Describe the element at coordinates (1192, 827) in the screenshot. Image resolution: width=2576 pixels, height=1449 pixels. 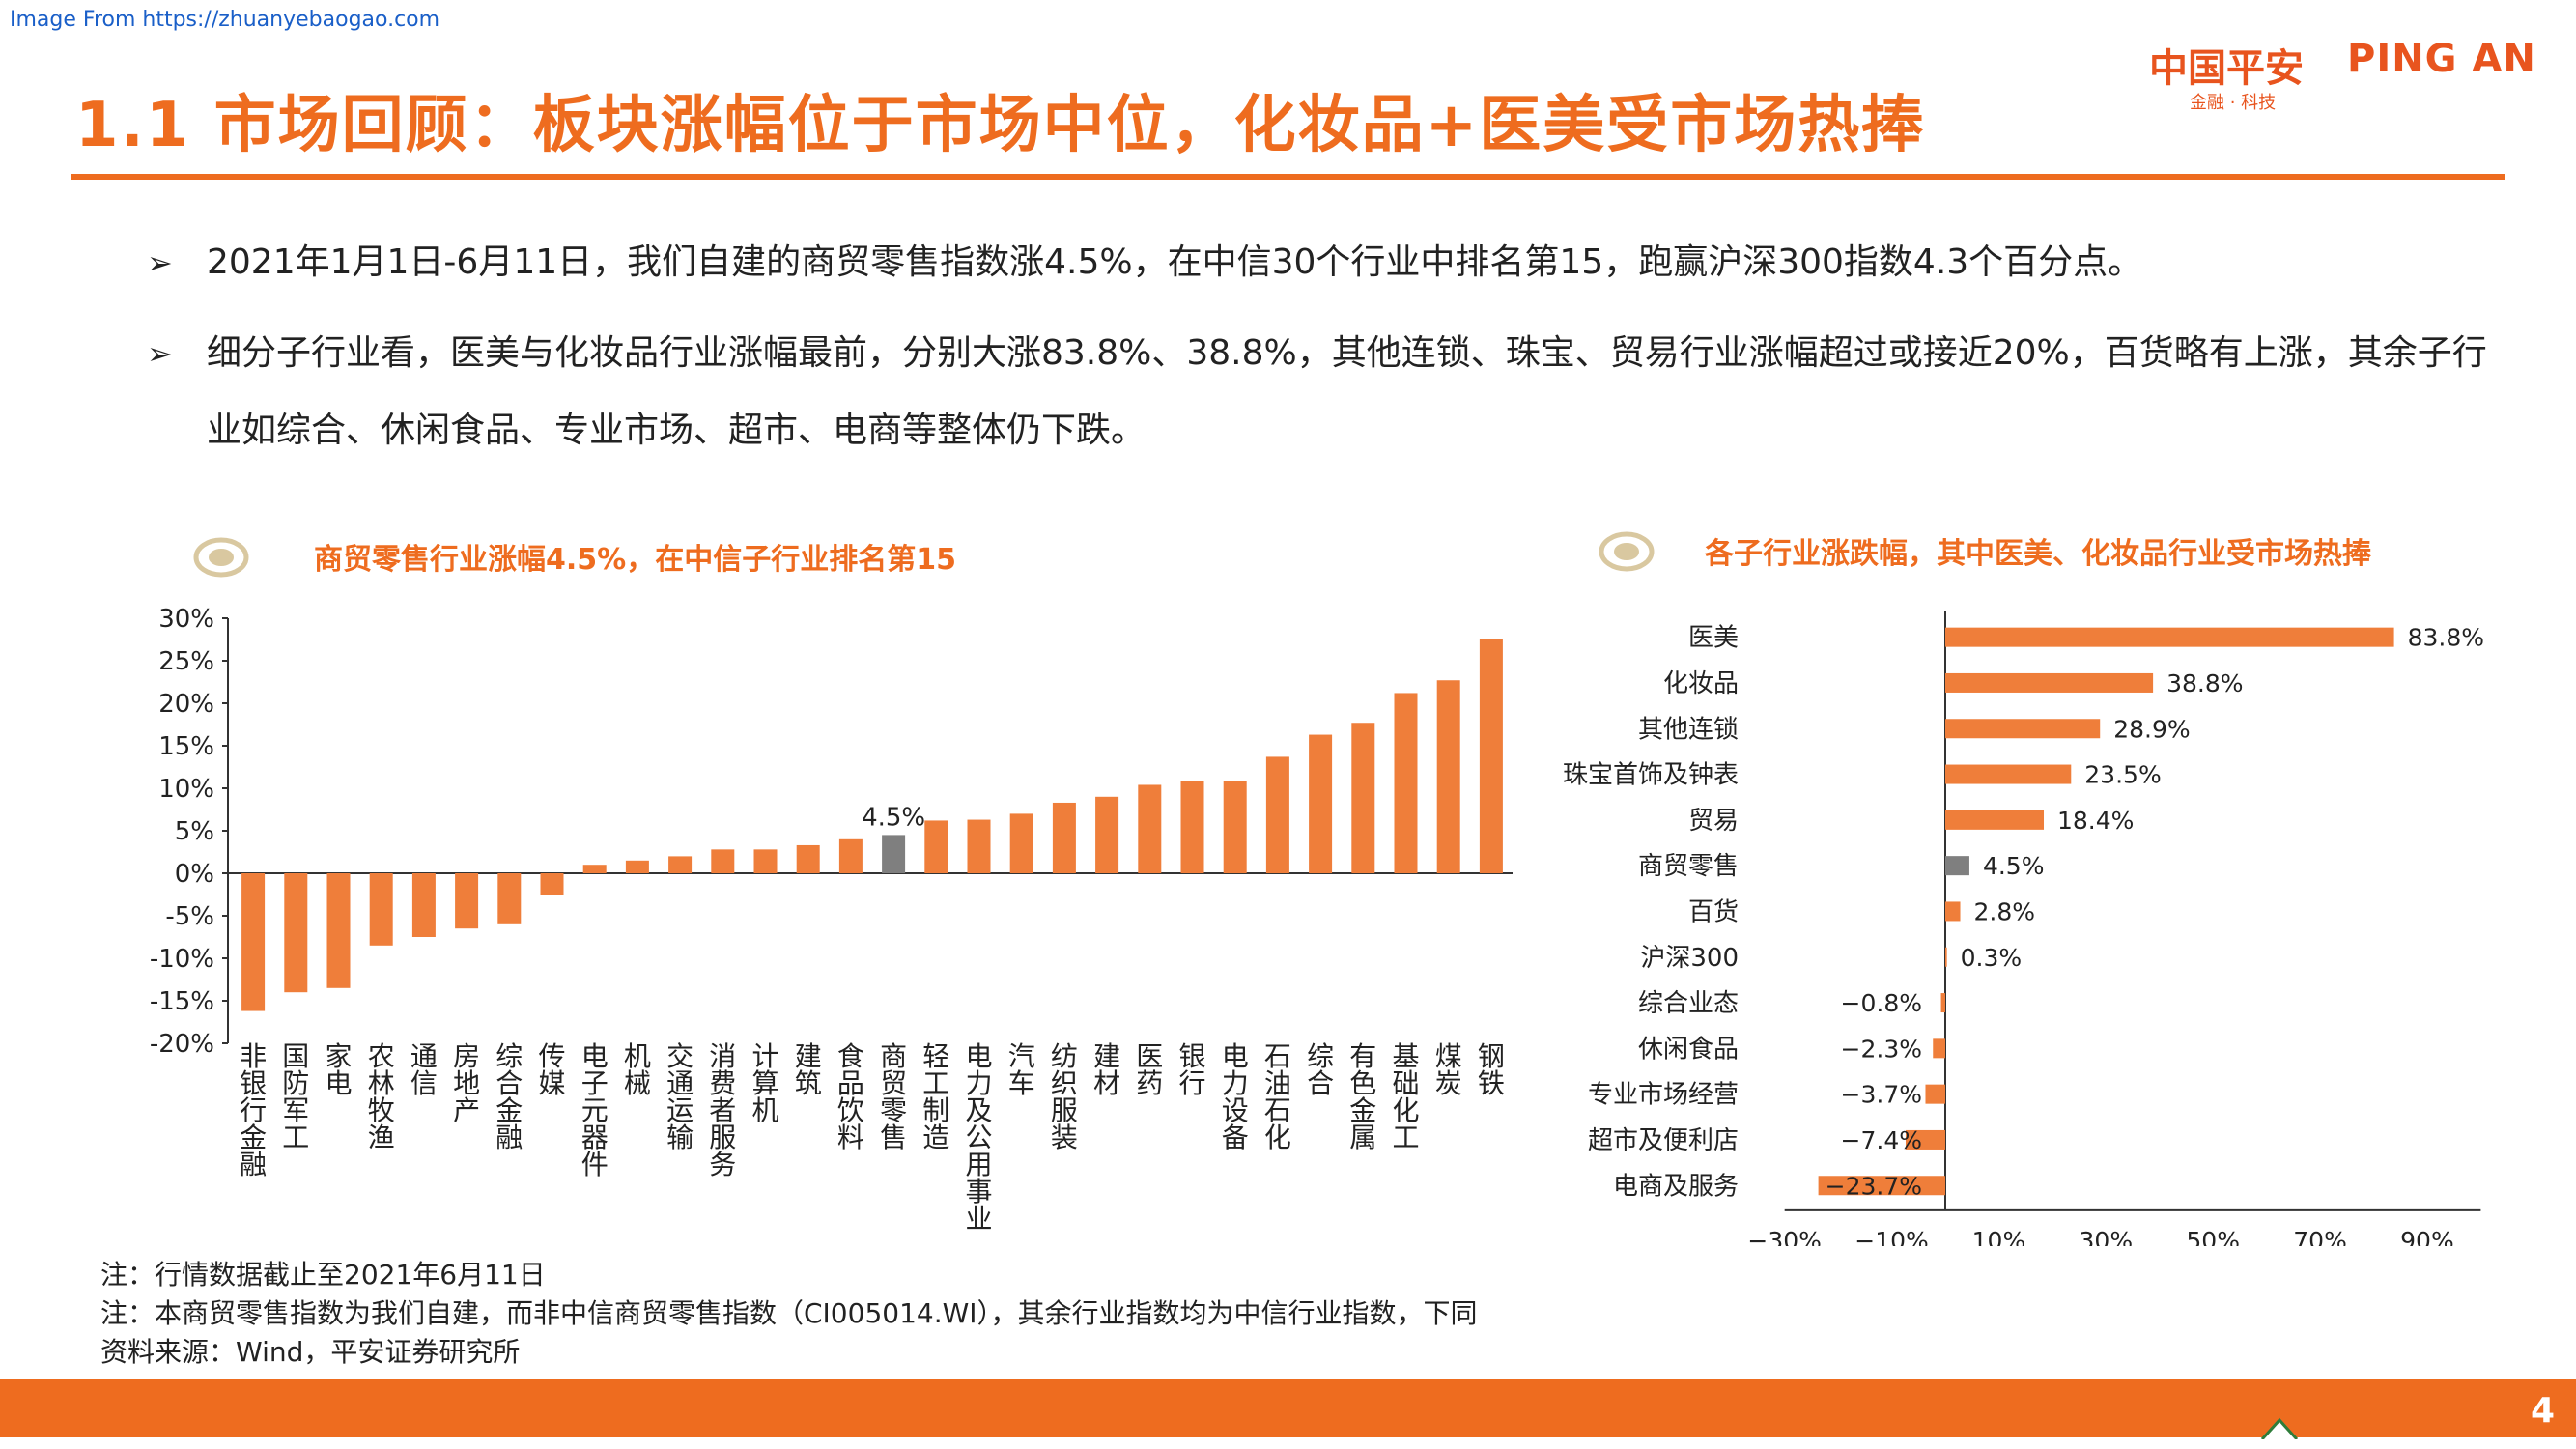
I see `bar-银行` at that location.